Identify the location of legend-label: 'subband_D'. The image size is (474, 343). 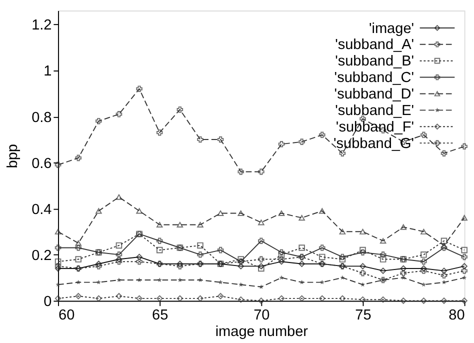
(374, 94).